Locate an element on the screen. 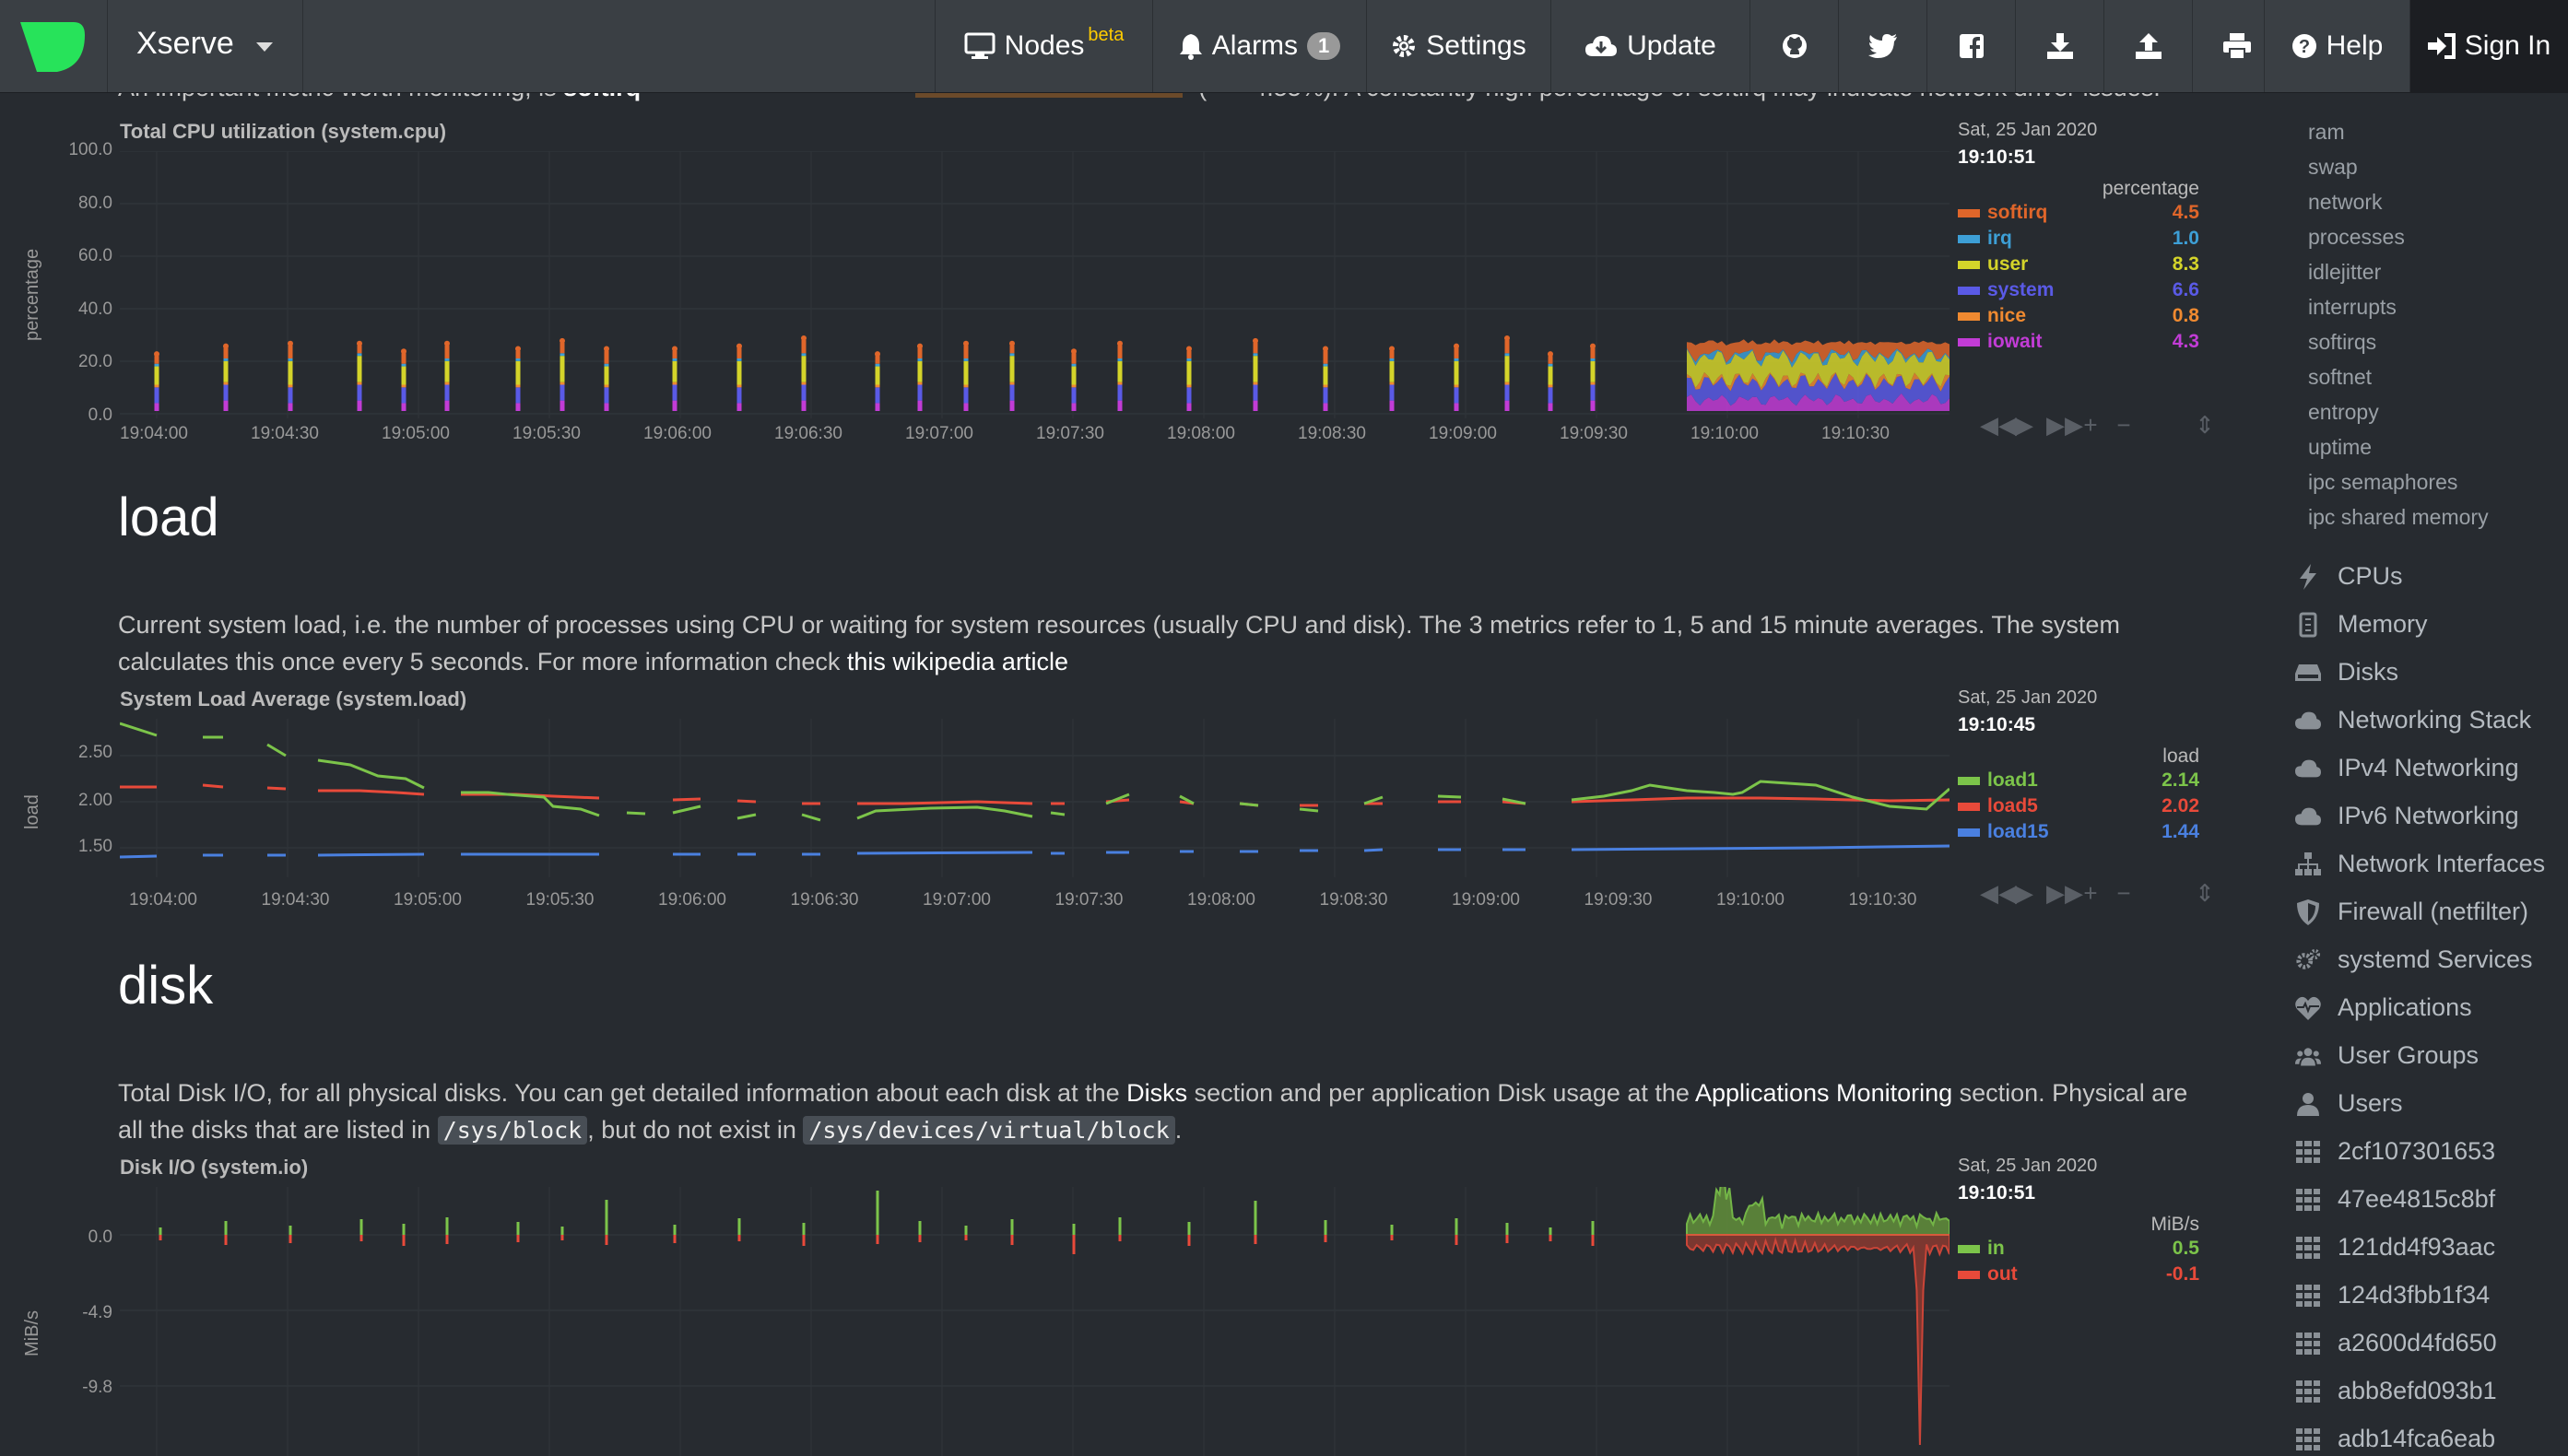 This screenshot has height=1456, width=2568. sidebar-item-firewall-netfilter-: Firewall (netfilter) is located at coordinates (2411, 912).